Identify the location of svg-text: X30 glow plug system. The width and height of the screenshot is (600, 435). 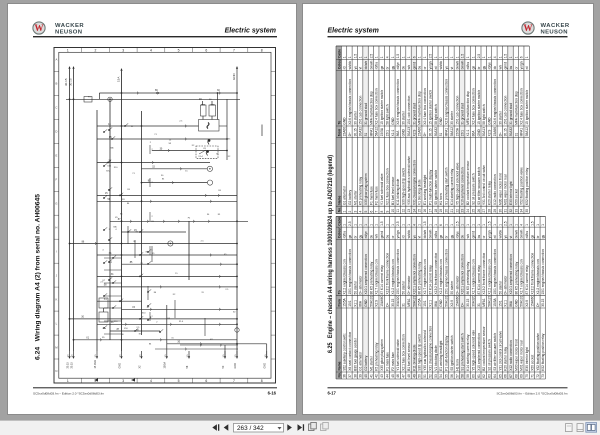
(366, 189).